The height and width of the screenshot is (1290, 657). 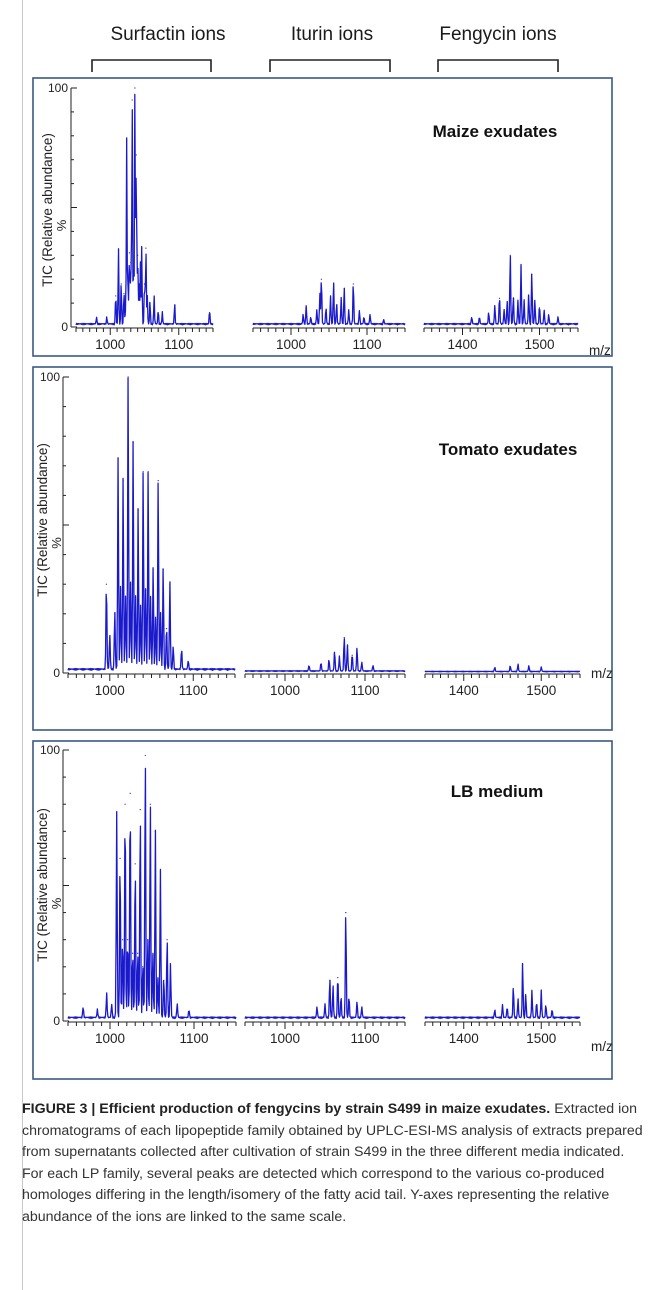 I want to click on ion-group-labels: Surfactin ions Iturin ions Fengycin ions, so click(x=325, y=48).